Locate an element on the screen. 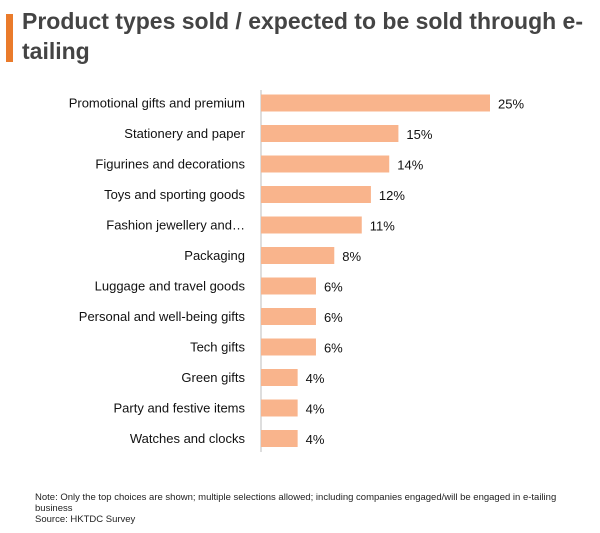 Image resolution: width=600 pixels, height=533 pixels. value-label: 8% is located at coordinates (351, 256).